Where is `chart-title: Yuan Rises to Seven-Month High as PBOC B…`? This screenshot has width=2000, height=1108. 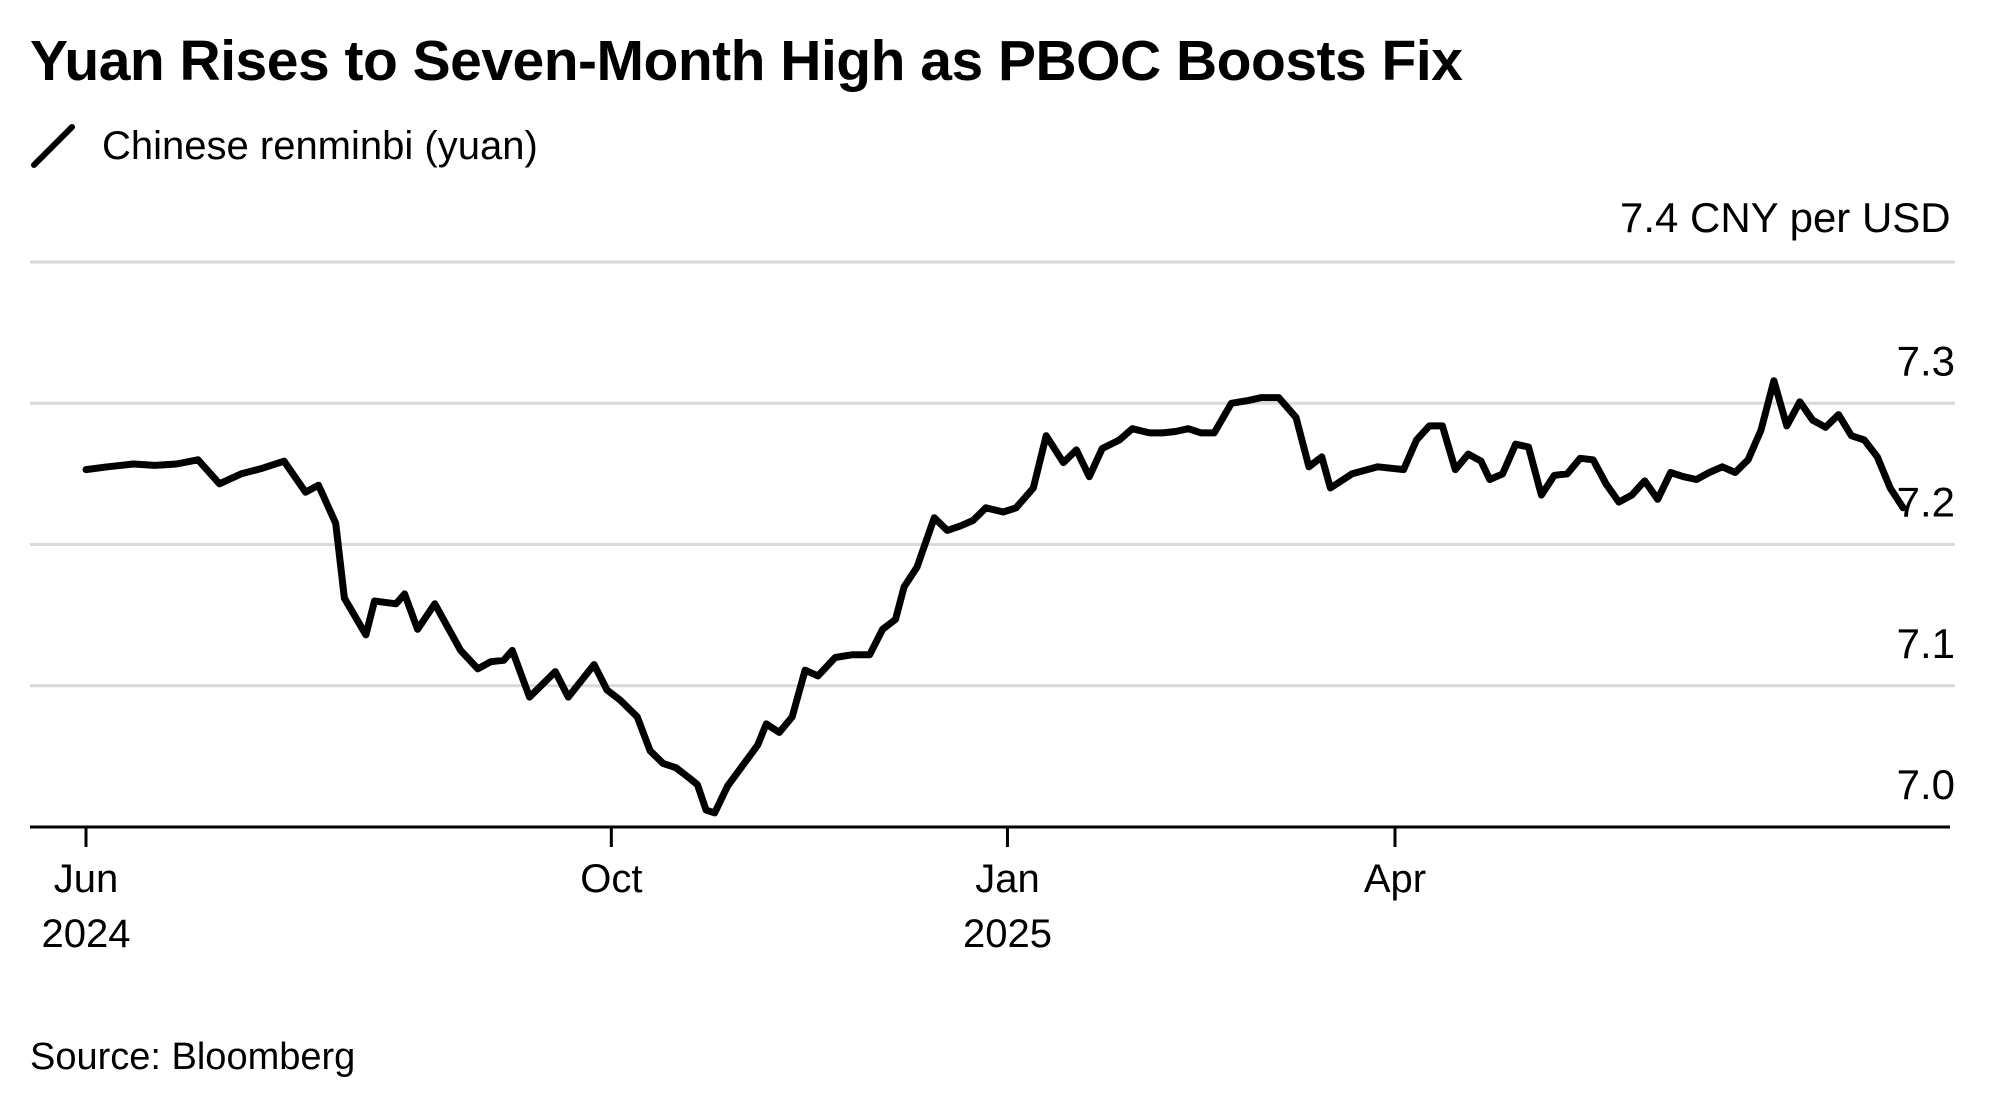 chart-title: Yuan Rises to Seven-Month High as PBOC B… is located at coordinates (746, 61).